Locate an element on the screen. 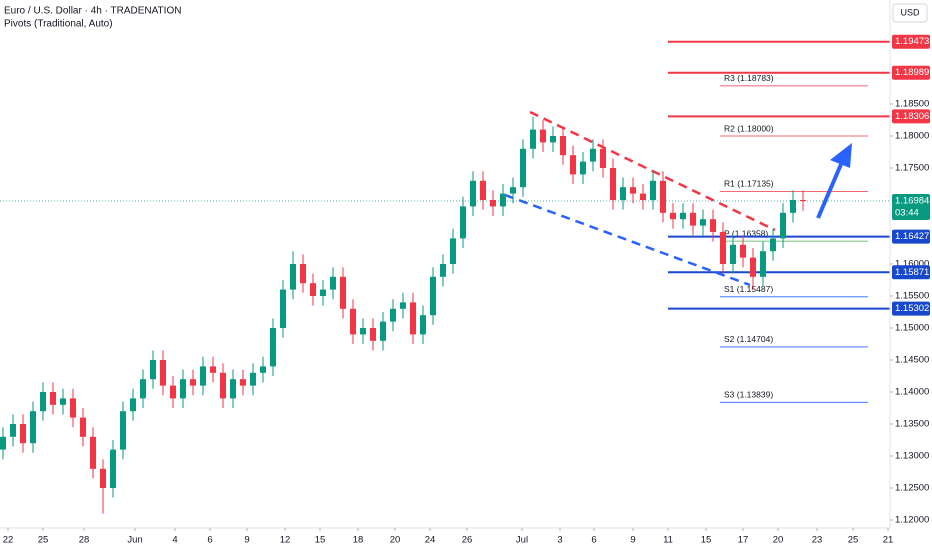  x-tick-label: 11 is located at coordinates (668, 540).